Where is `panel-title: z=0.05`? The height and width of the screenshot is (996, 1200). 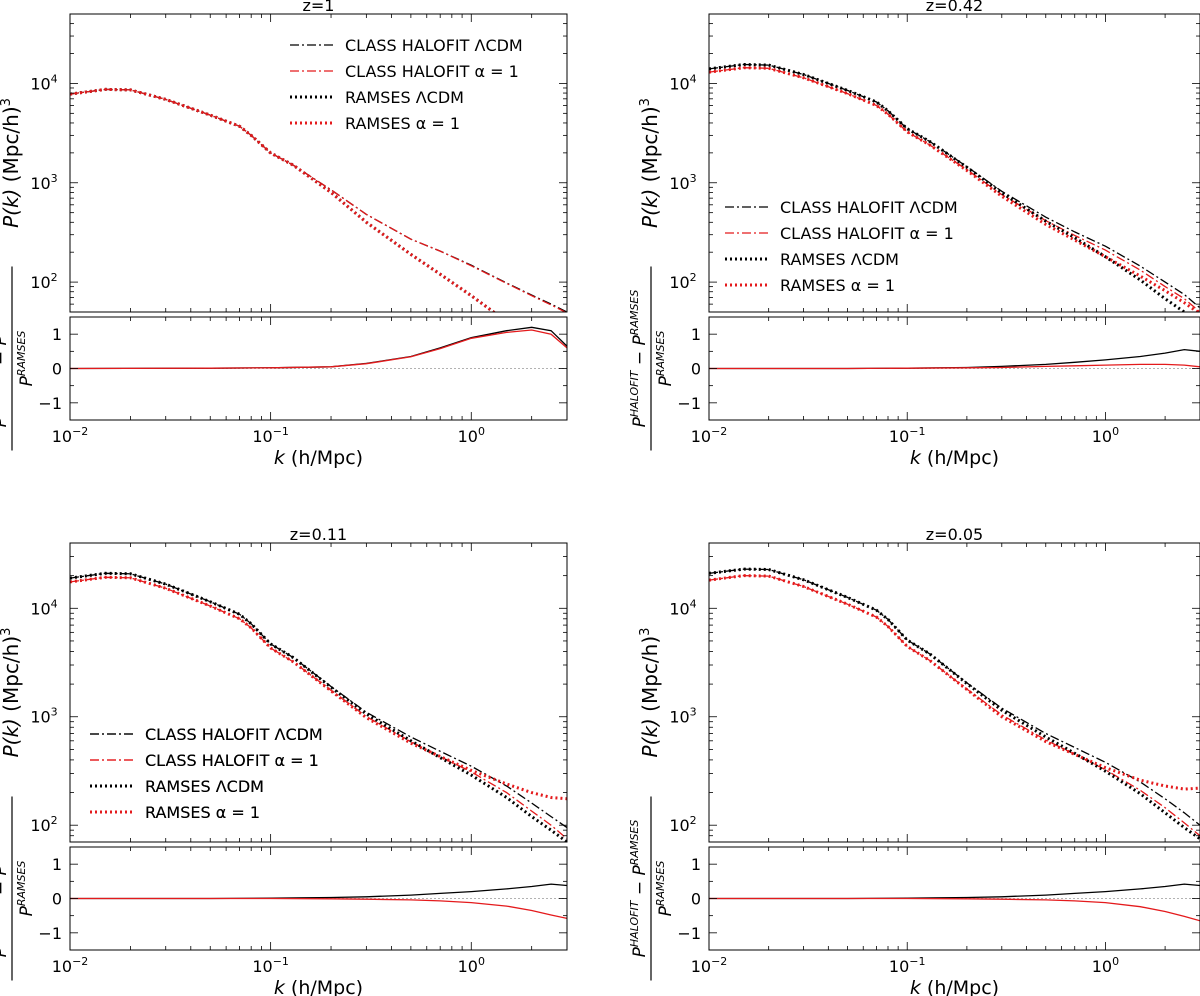
panel-title: z=0.05 is located at coordinates (954, 534).